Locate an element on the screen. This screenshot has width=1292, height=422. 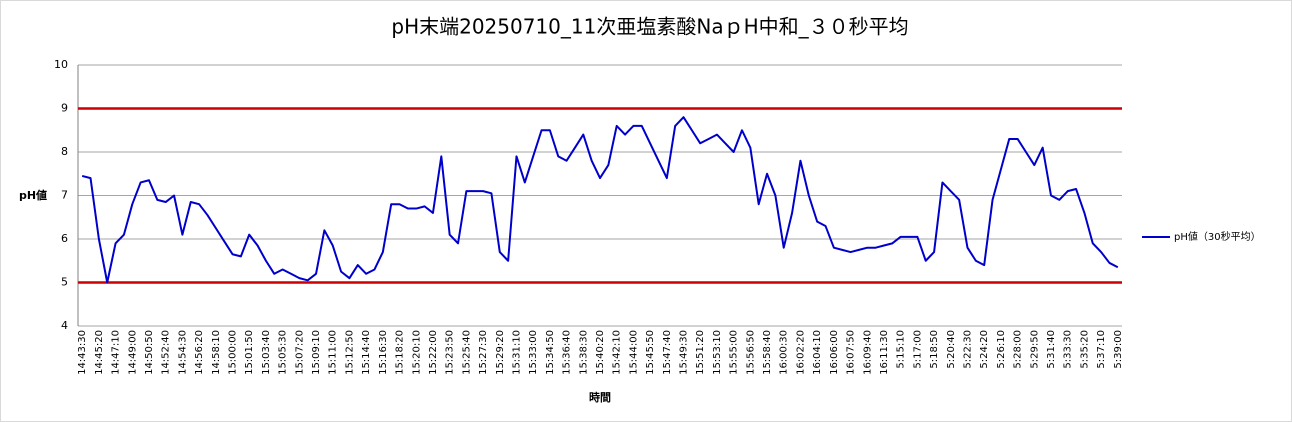
y-tick-label: 9 is located at coordinates (64, 108).